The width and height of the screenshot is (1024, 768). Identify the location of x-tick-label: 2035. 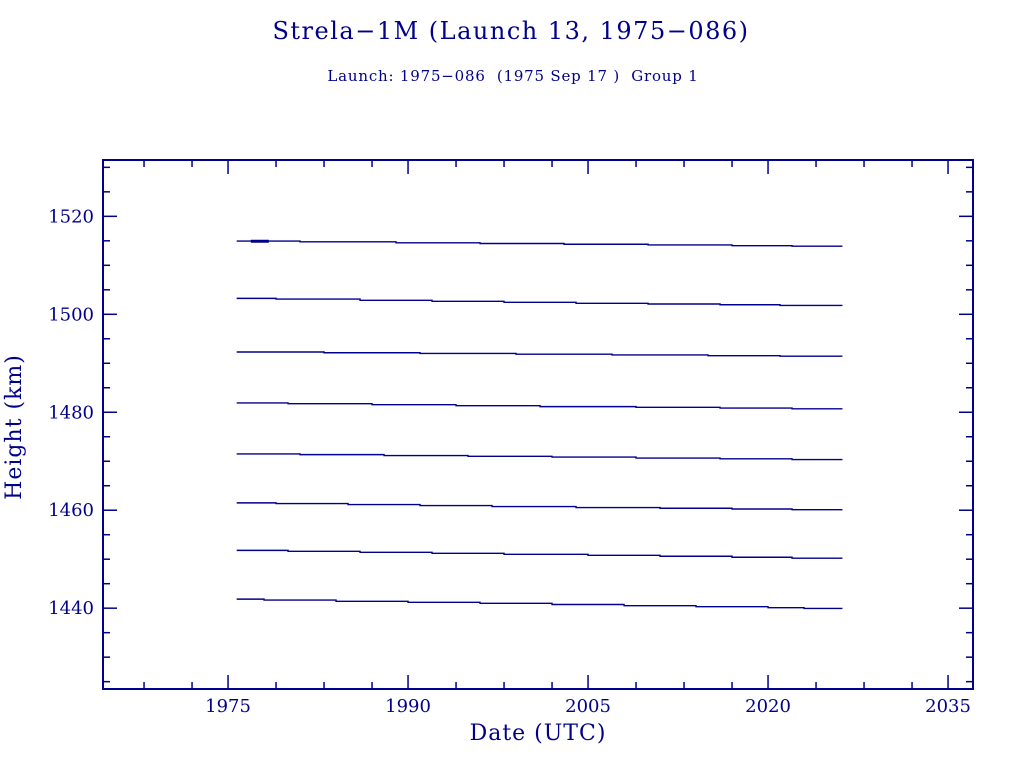
(948, 706).